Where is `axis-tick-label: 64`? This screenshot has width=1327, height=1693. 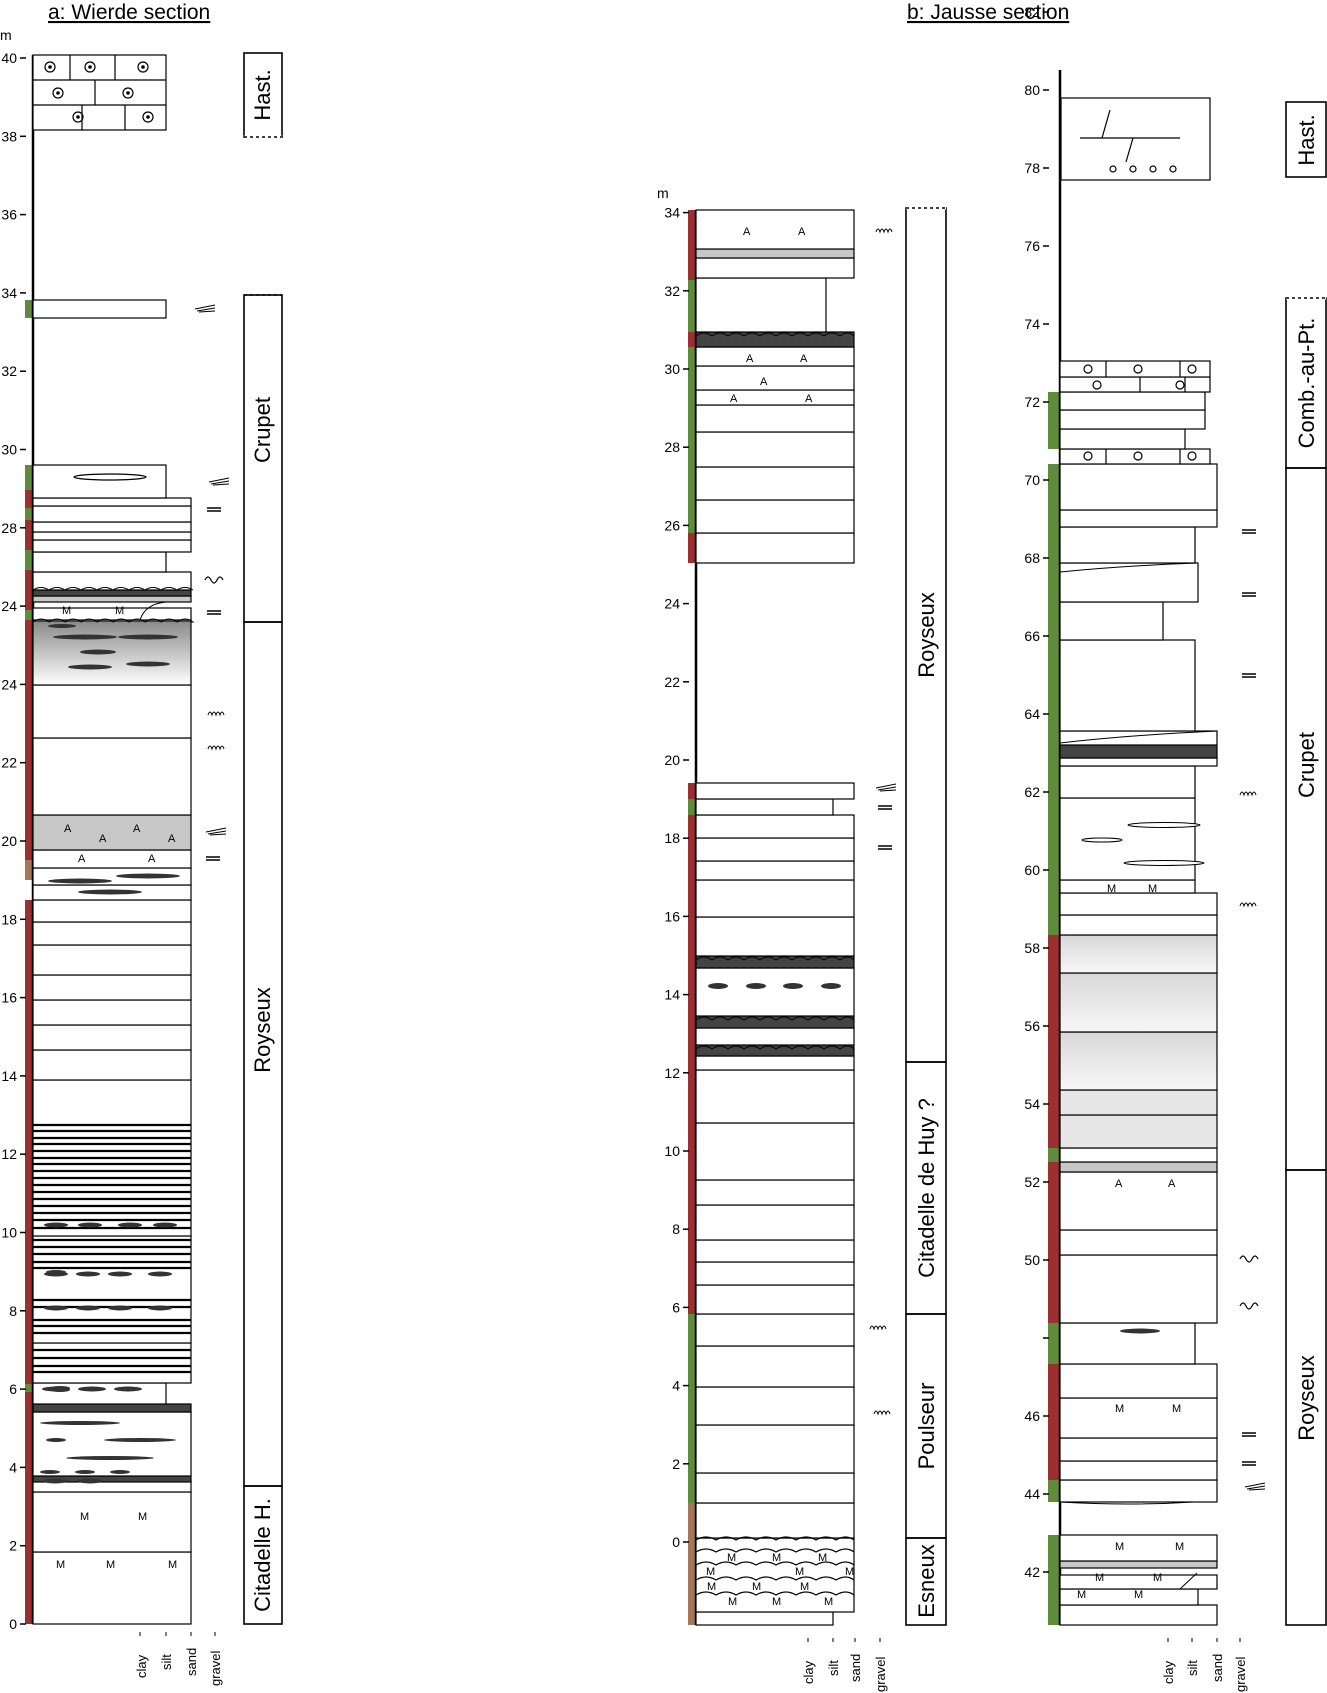 axis-tick-label: 64 is located at coordinates (1032, 714).